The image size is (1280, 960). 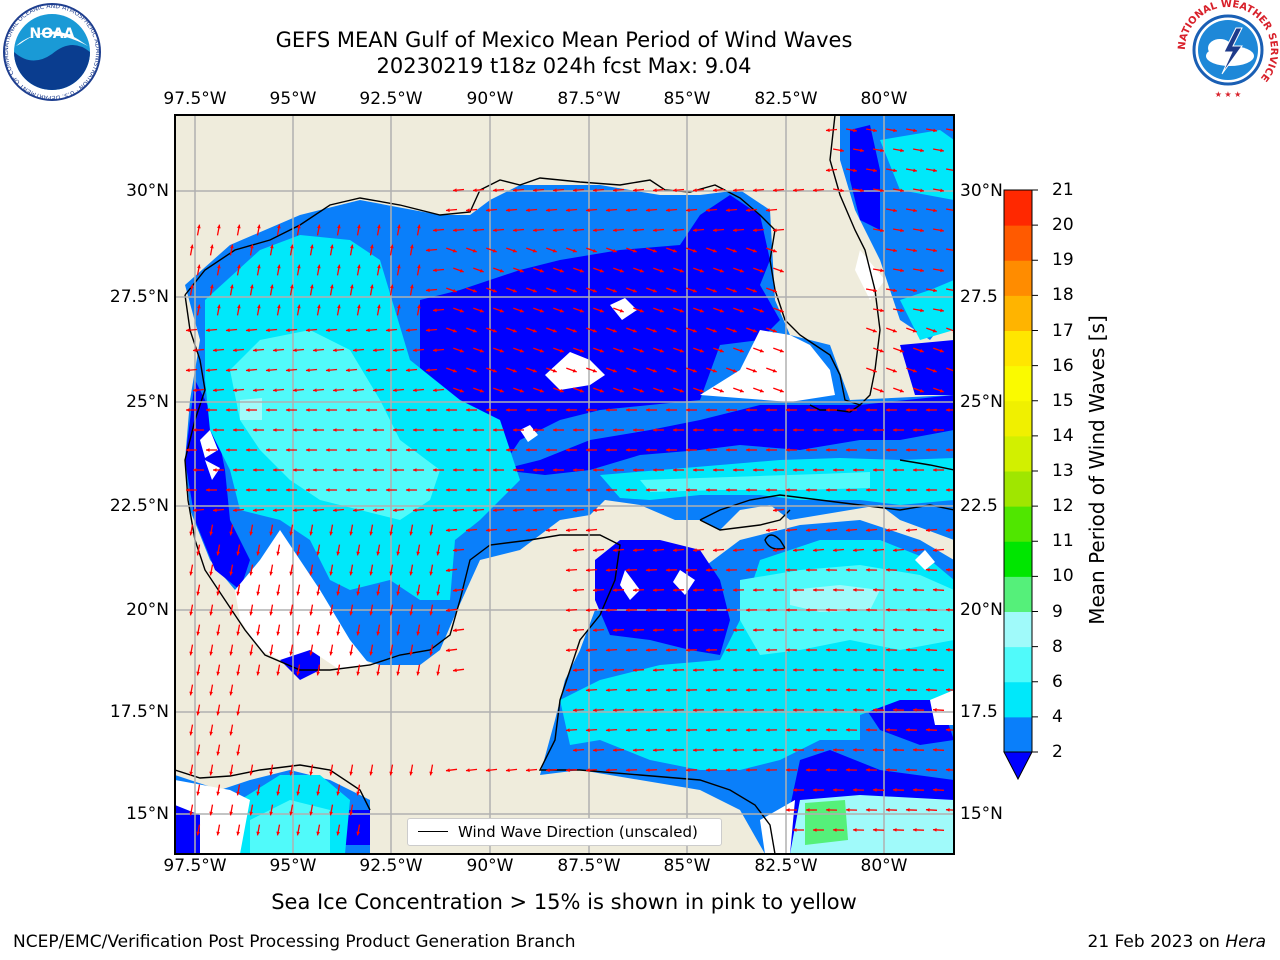 I want to click on colorbar-tick-label: 12, so click(x=1063, y=506).